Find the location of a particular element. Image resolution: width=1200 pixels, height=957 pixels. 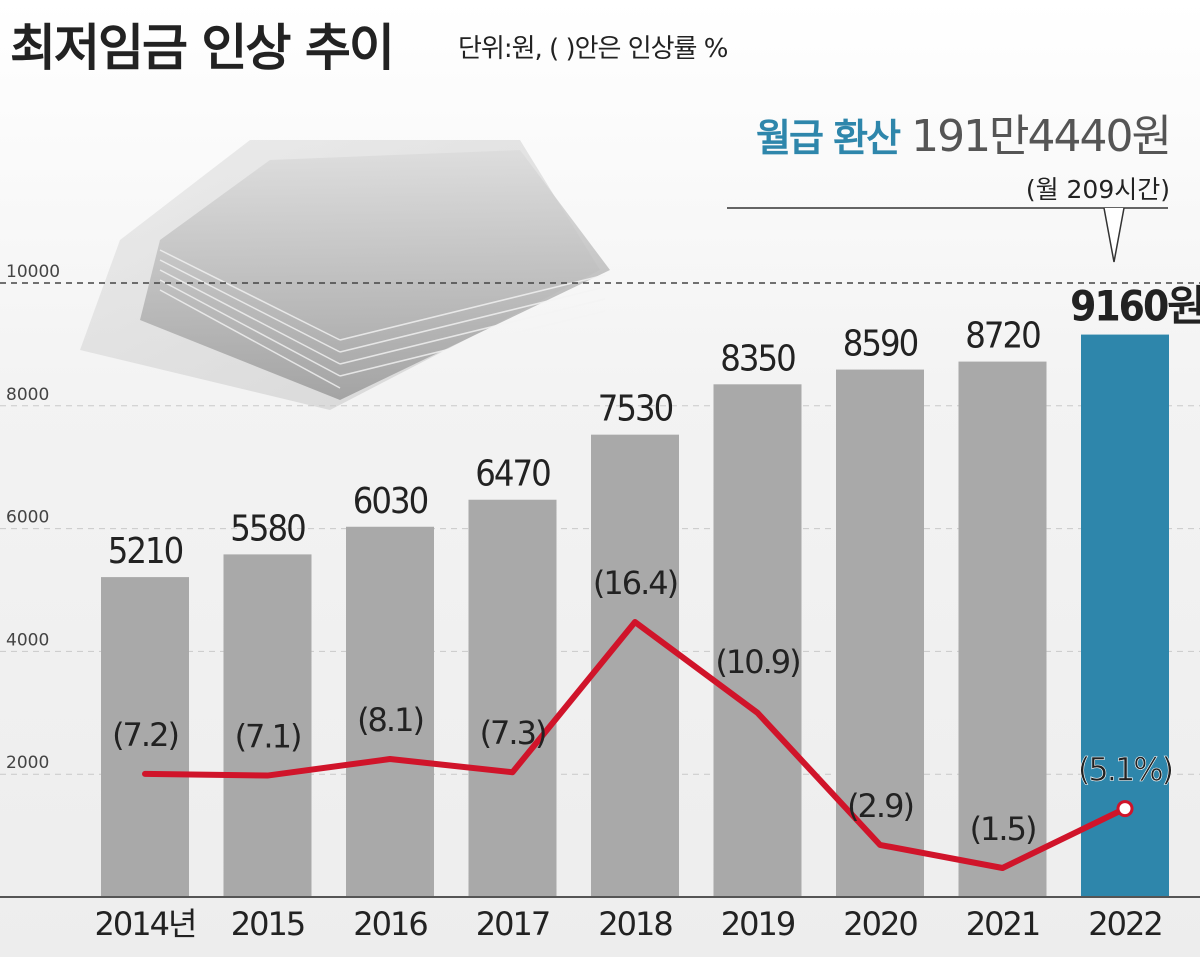

rate-point is located at coordinates (1125, 809).